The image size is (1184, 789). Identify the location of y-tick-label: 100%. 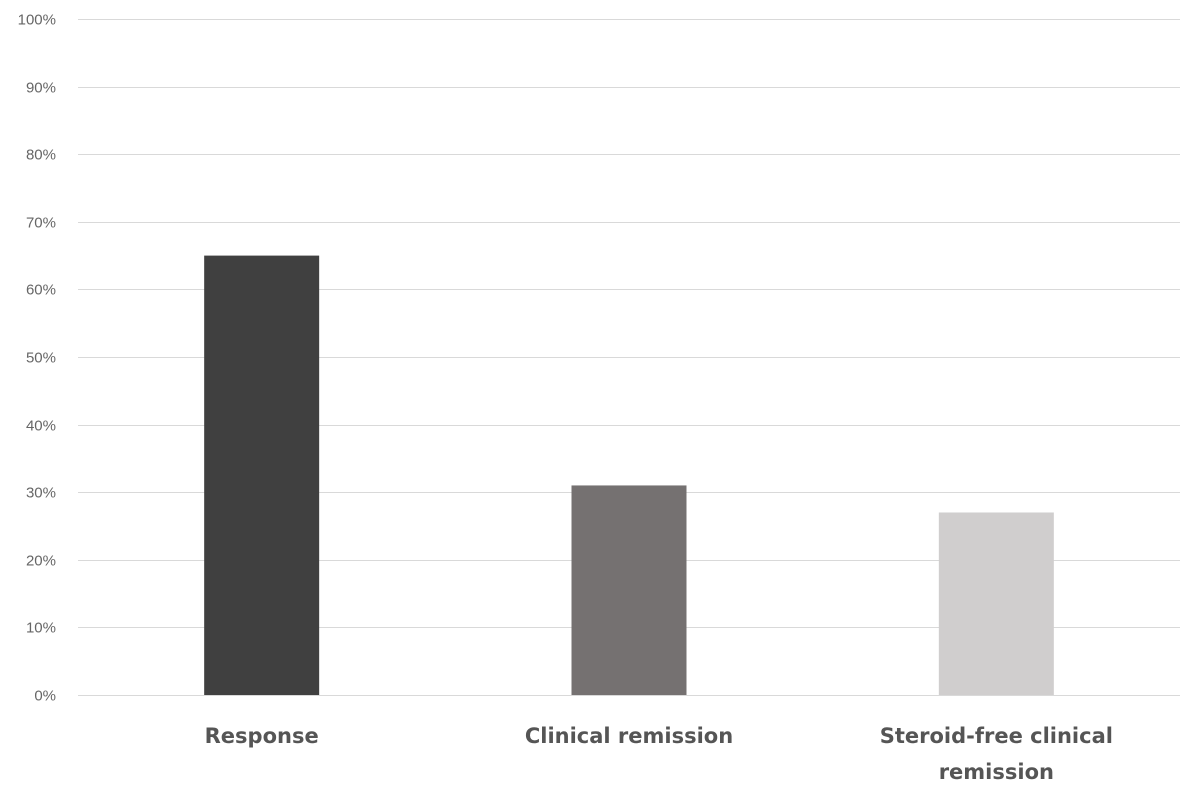
(37, 20).